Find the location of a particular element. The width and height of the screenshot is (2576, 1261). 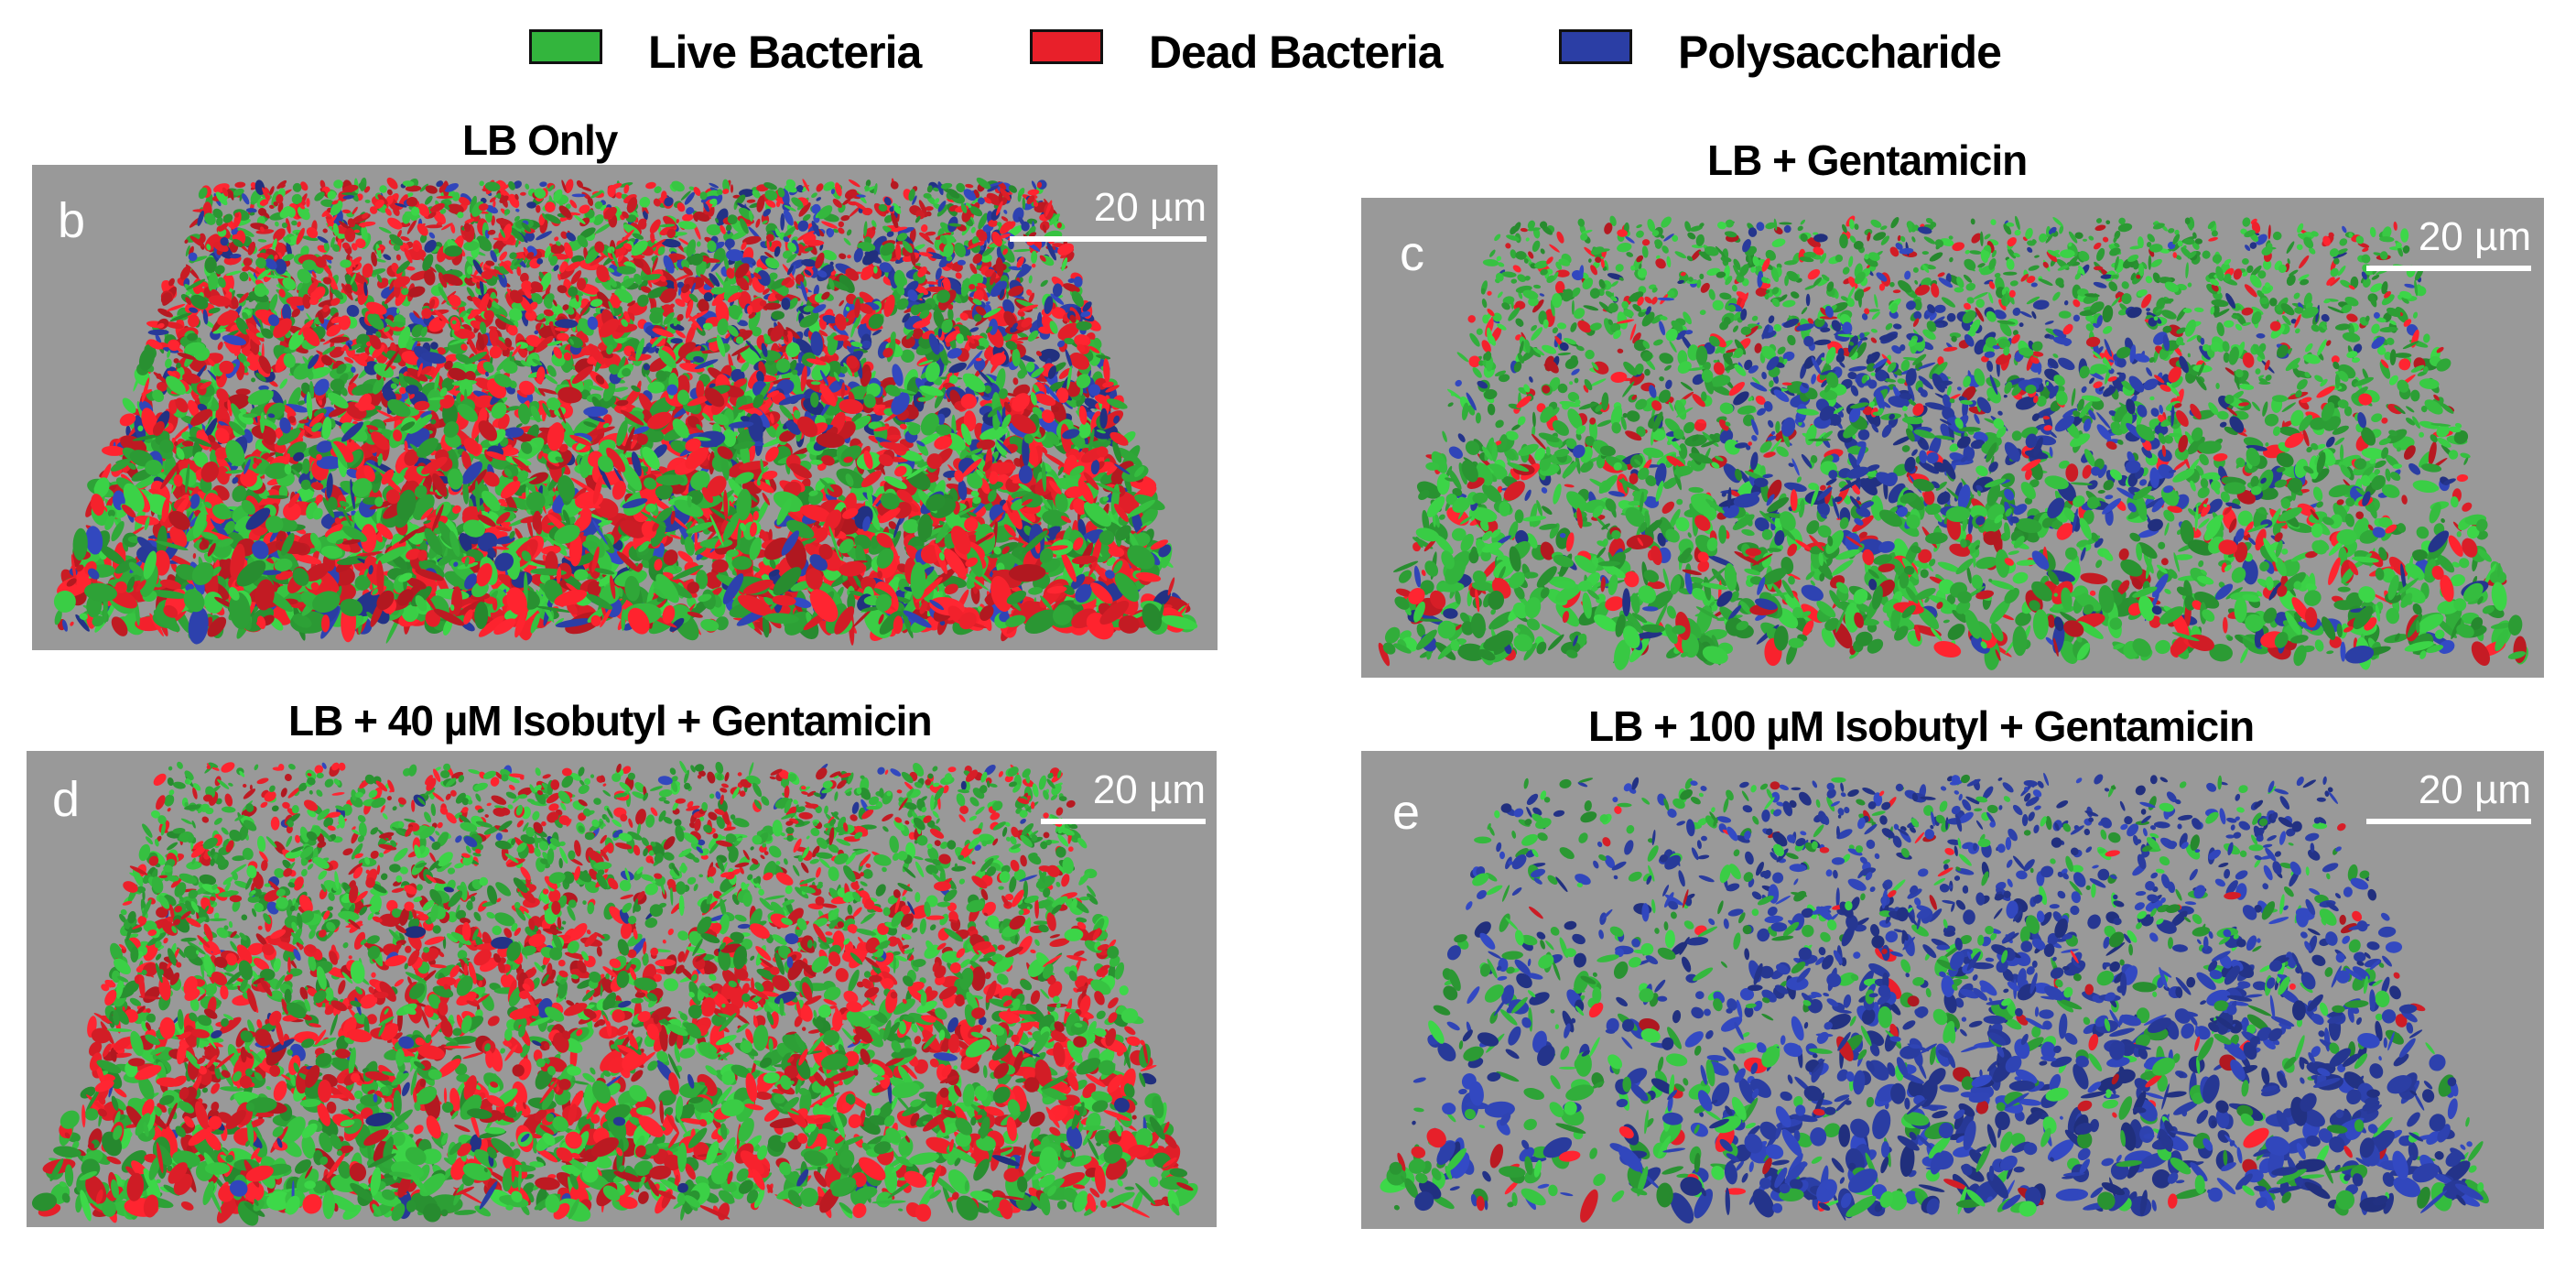

legend-label: Live Bacteria is located at coordinates (785, 52).